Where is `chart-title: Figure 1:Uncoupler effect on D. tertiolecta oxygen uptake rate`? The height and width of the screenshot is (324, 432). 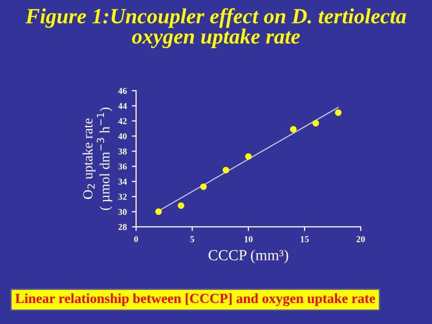
chart-title: Figure 1:Uncoupler effect on D. tertiolecta oxygen uptake rate is located at coordinates (215, 28).